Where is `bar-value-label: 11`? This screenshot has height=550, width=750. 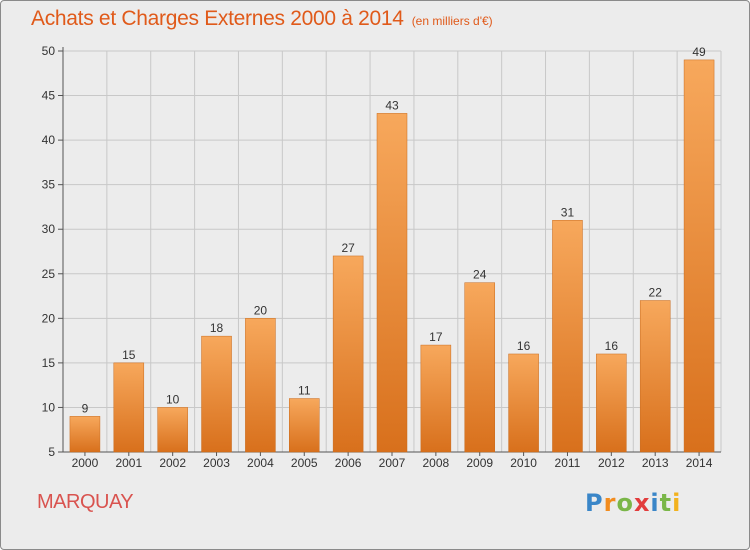
bar-value-label: 11 is located at coordinates (304, 391).